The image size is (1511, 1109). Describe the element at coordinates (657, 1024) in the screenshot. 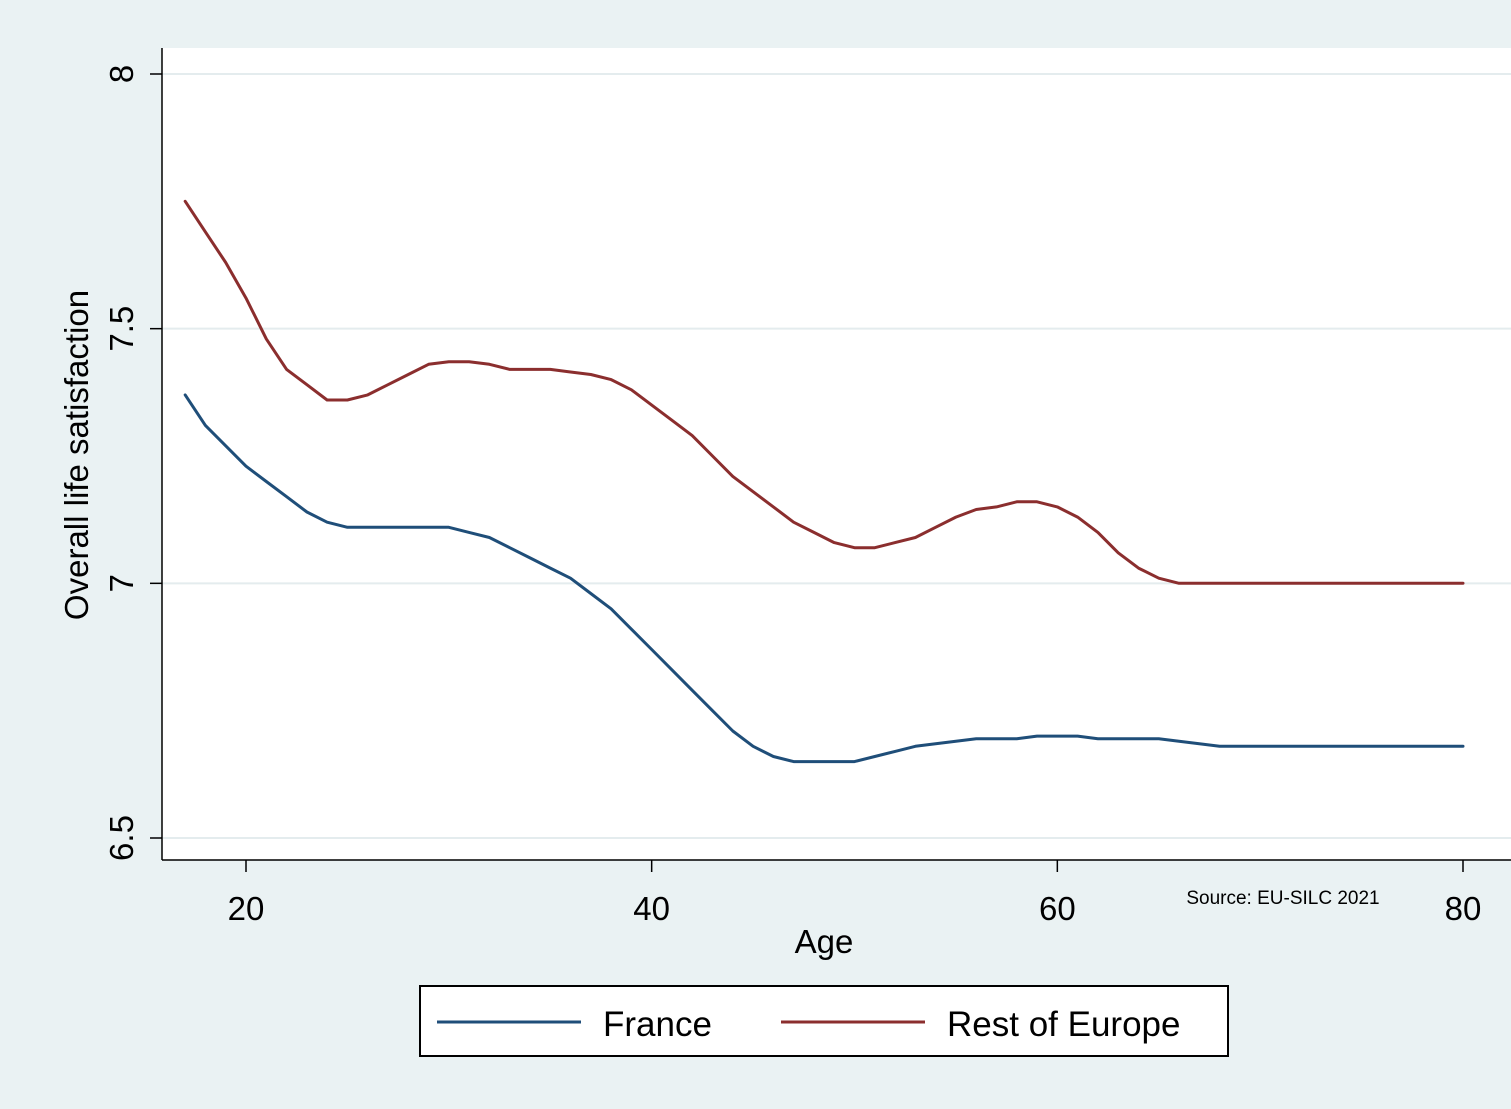

I see `legend-label-france: France` at that location.